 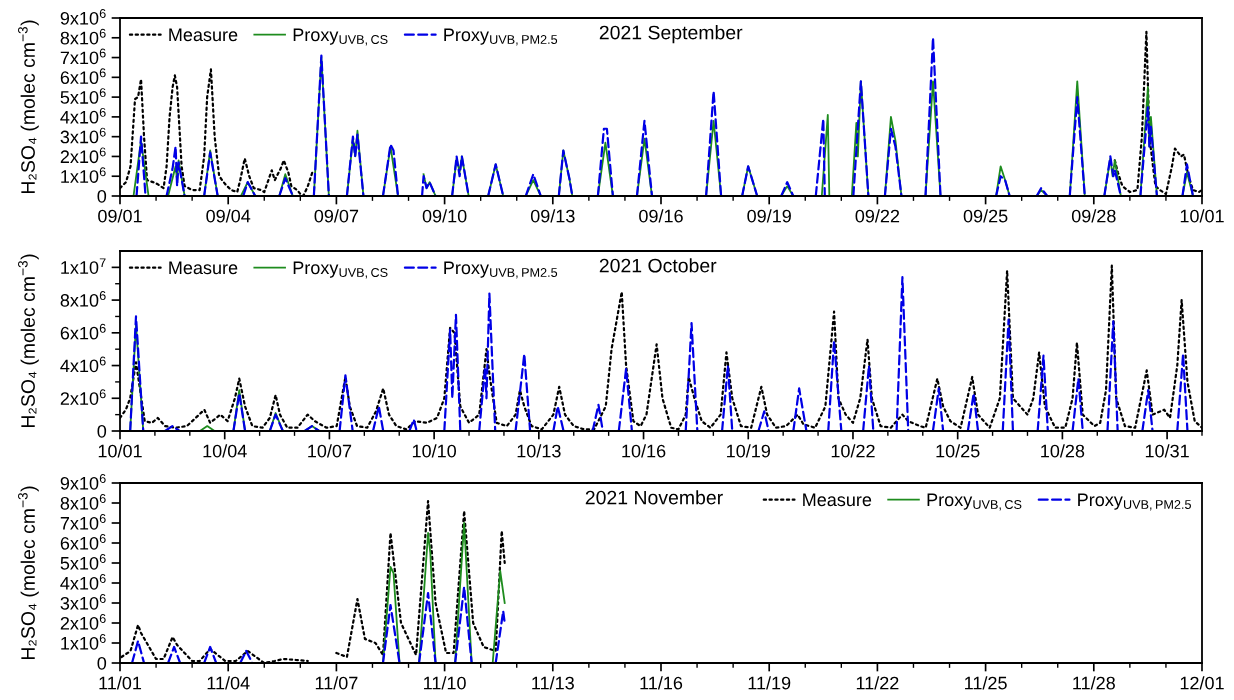 What do you see at coordinates (985, 216) in the screenshot?
I see `x-tick-label: 09/25` at bounding box center [985, 216].